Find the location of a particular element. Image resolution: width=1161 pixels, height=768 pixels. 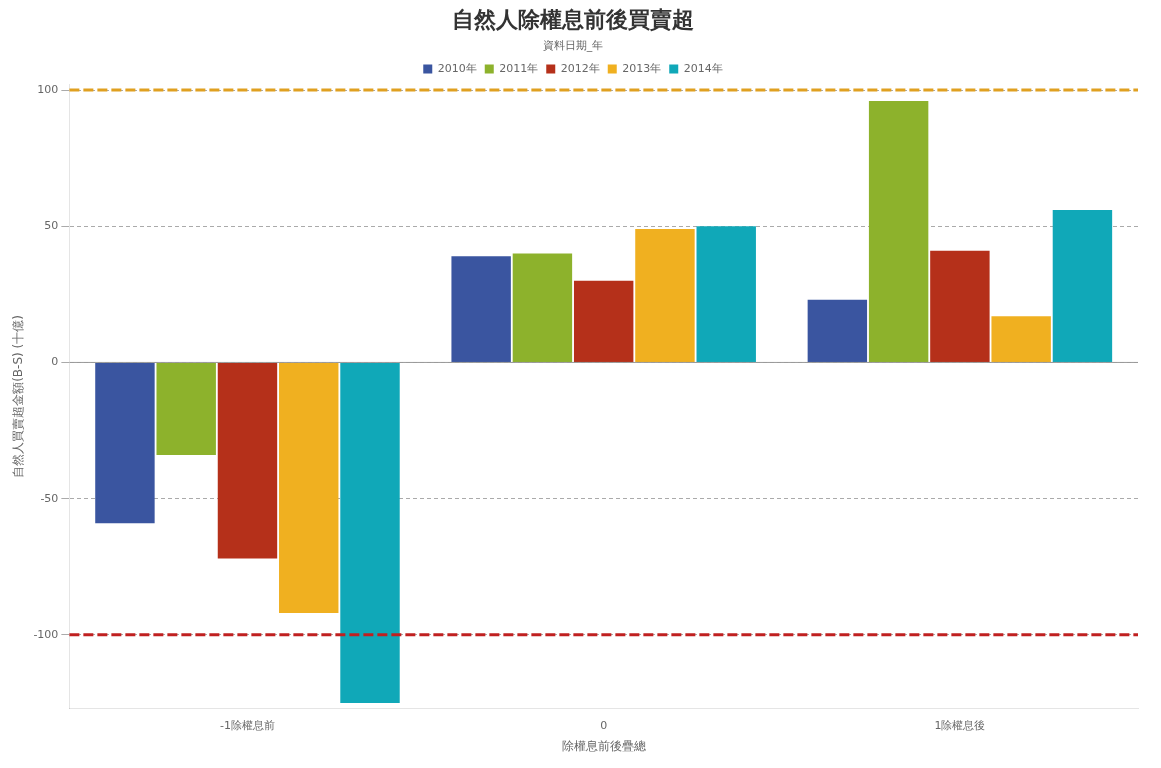

x-tick-label: 0 is located at coordinates (604, 725).